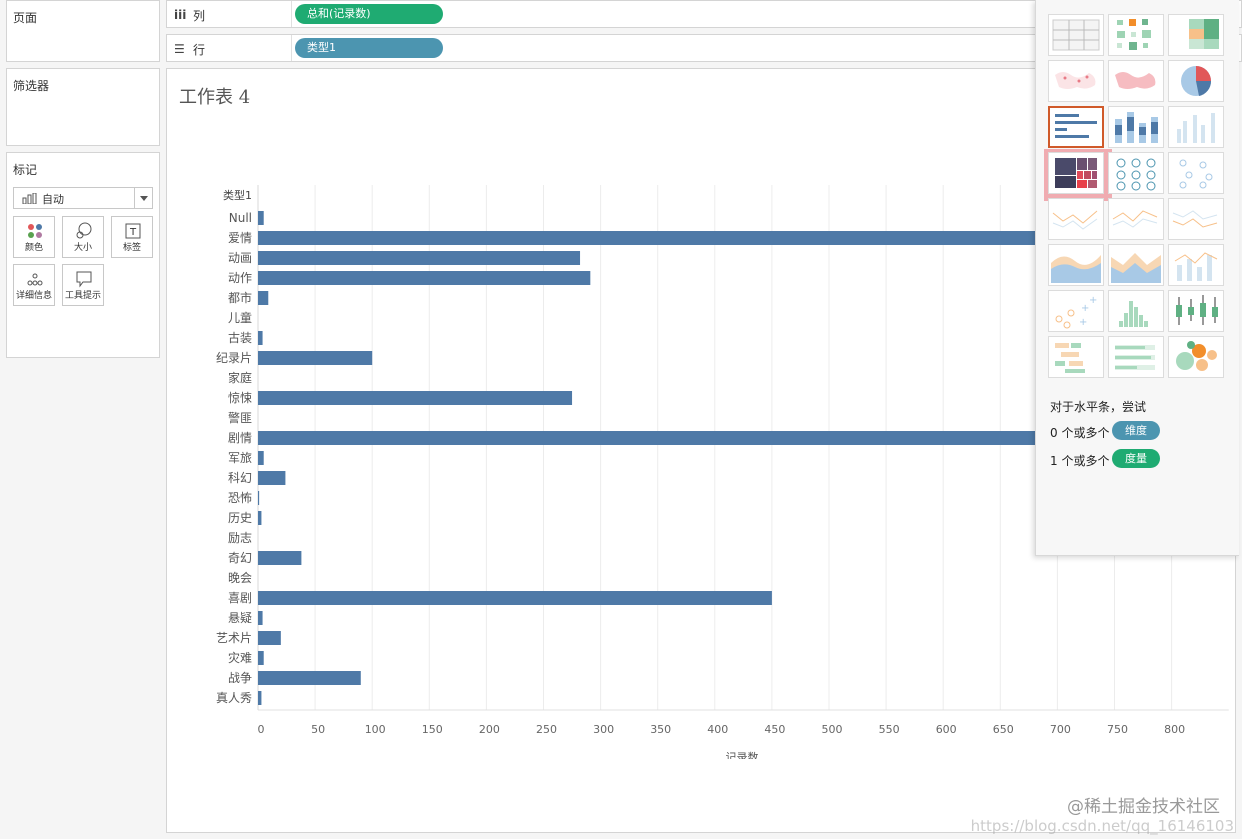 The image size is (1242, 839). I want to click on chart-type-discrete-lines, so click(1136, 219).